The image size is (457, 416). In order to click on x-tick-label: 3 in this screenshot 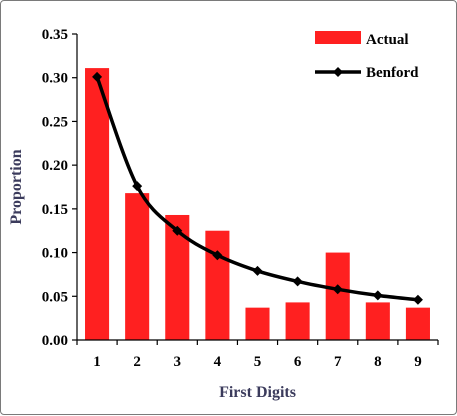, I will do `click(178, 362)`.